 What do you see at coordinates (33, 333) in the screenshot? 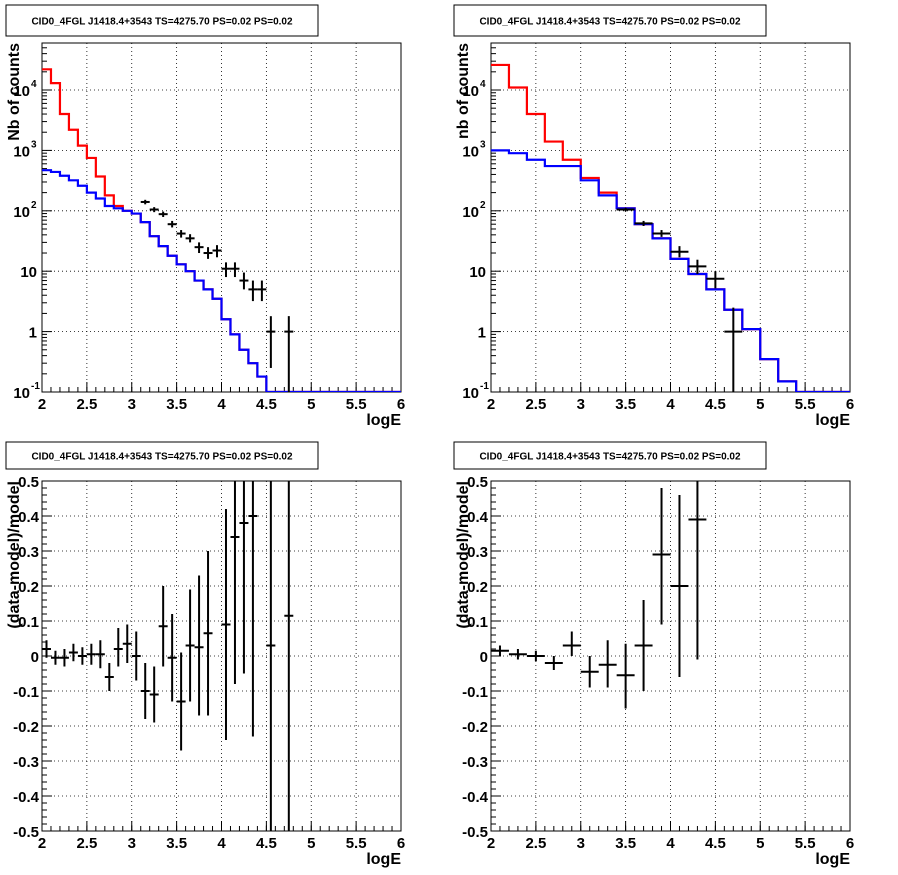
I see `y-tick-label: 1` at bounding box center [33, 333].